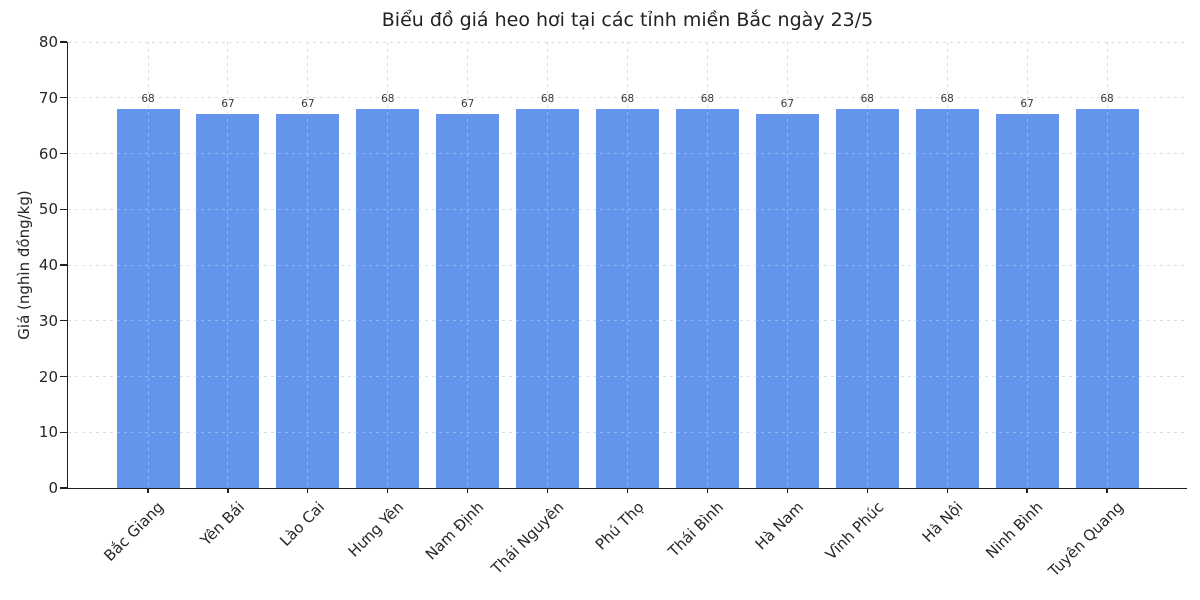 The height and width of the screenshot is (600, 1200). What do you see at coordinates (527, 538) in the screenshot?
I see `x-tick-label: Thái Nguyên` at bounding box center [527, 538].